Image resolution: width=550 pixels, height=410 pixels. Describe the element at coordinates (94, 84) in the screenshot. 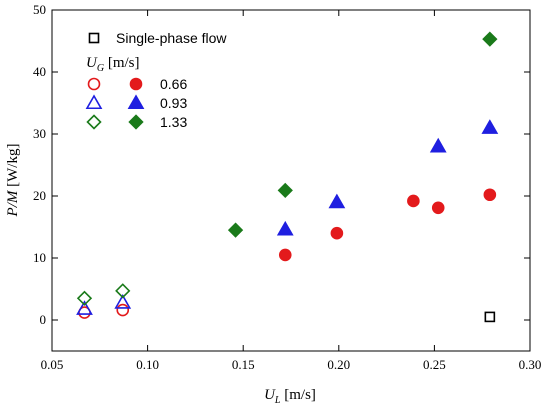

I see `legend-open-circle` at that location.